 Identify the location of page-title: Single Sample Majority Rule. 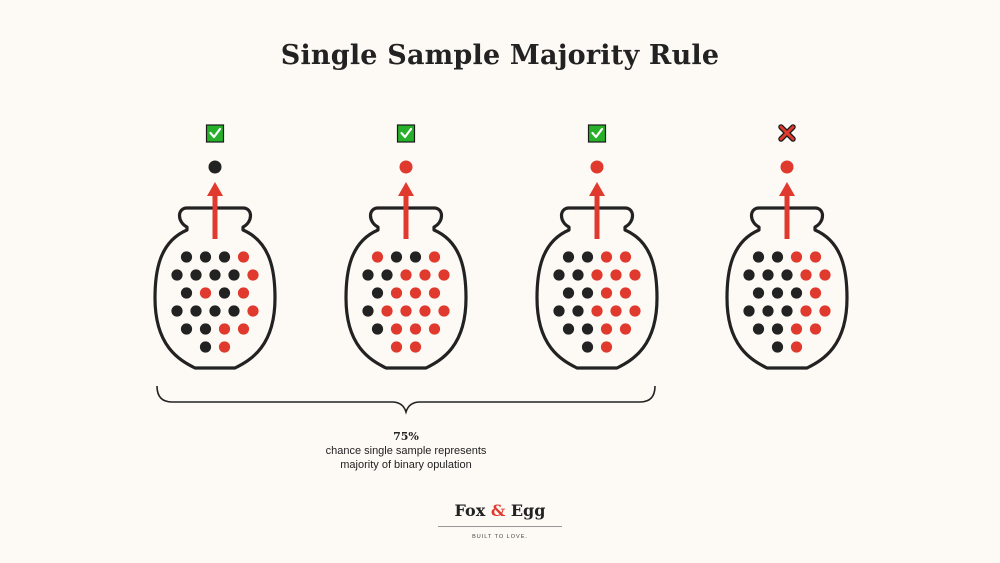
(500, 55).